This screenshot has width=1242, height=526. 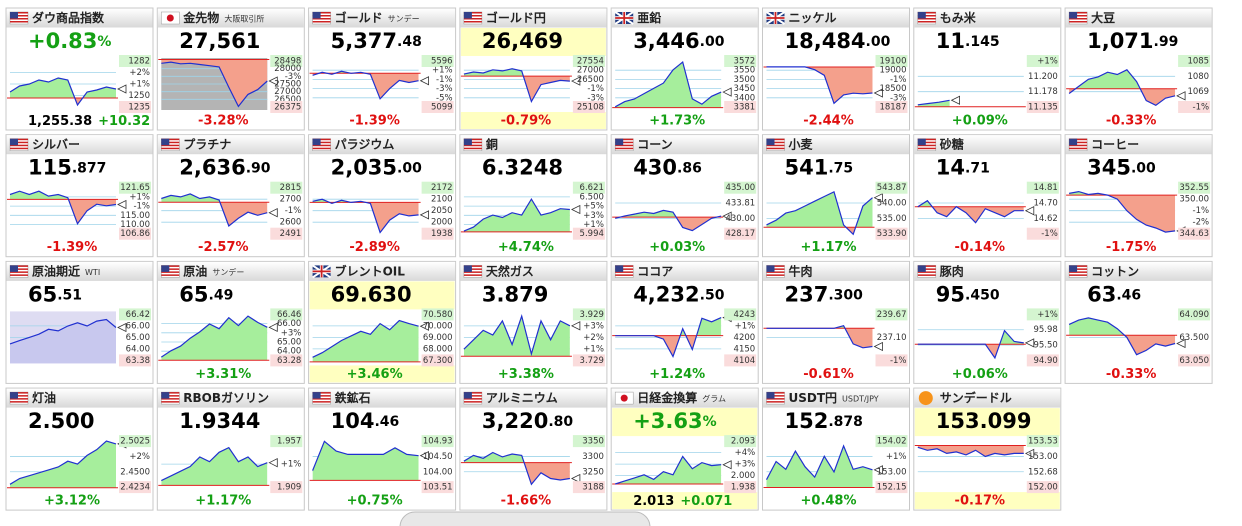 What do you see at coordinates (950, 41) in the screenshot?
I see `price-main: 11` at bounding box center [950, 41].